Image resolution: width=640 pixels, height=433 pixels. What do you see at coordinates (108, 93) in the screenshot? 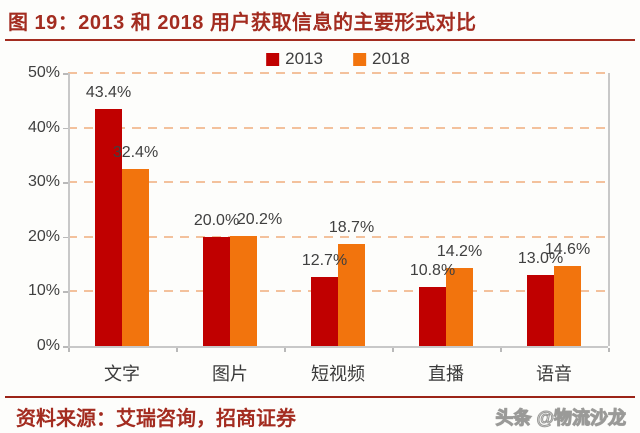
I see `data-label-2013-文字: 43.4%` at bounding box center [108, 93].